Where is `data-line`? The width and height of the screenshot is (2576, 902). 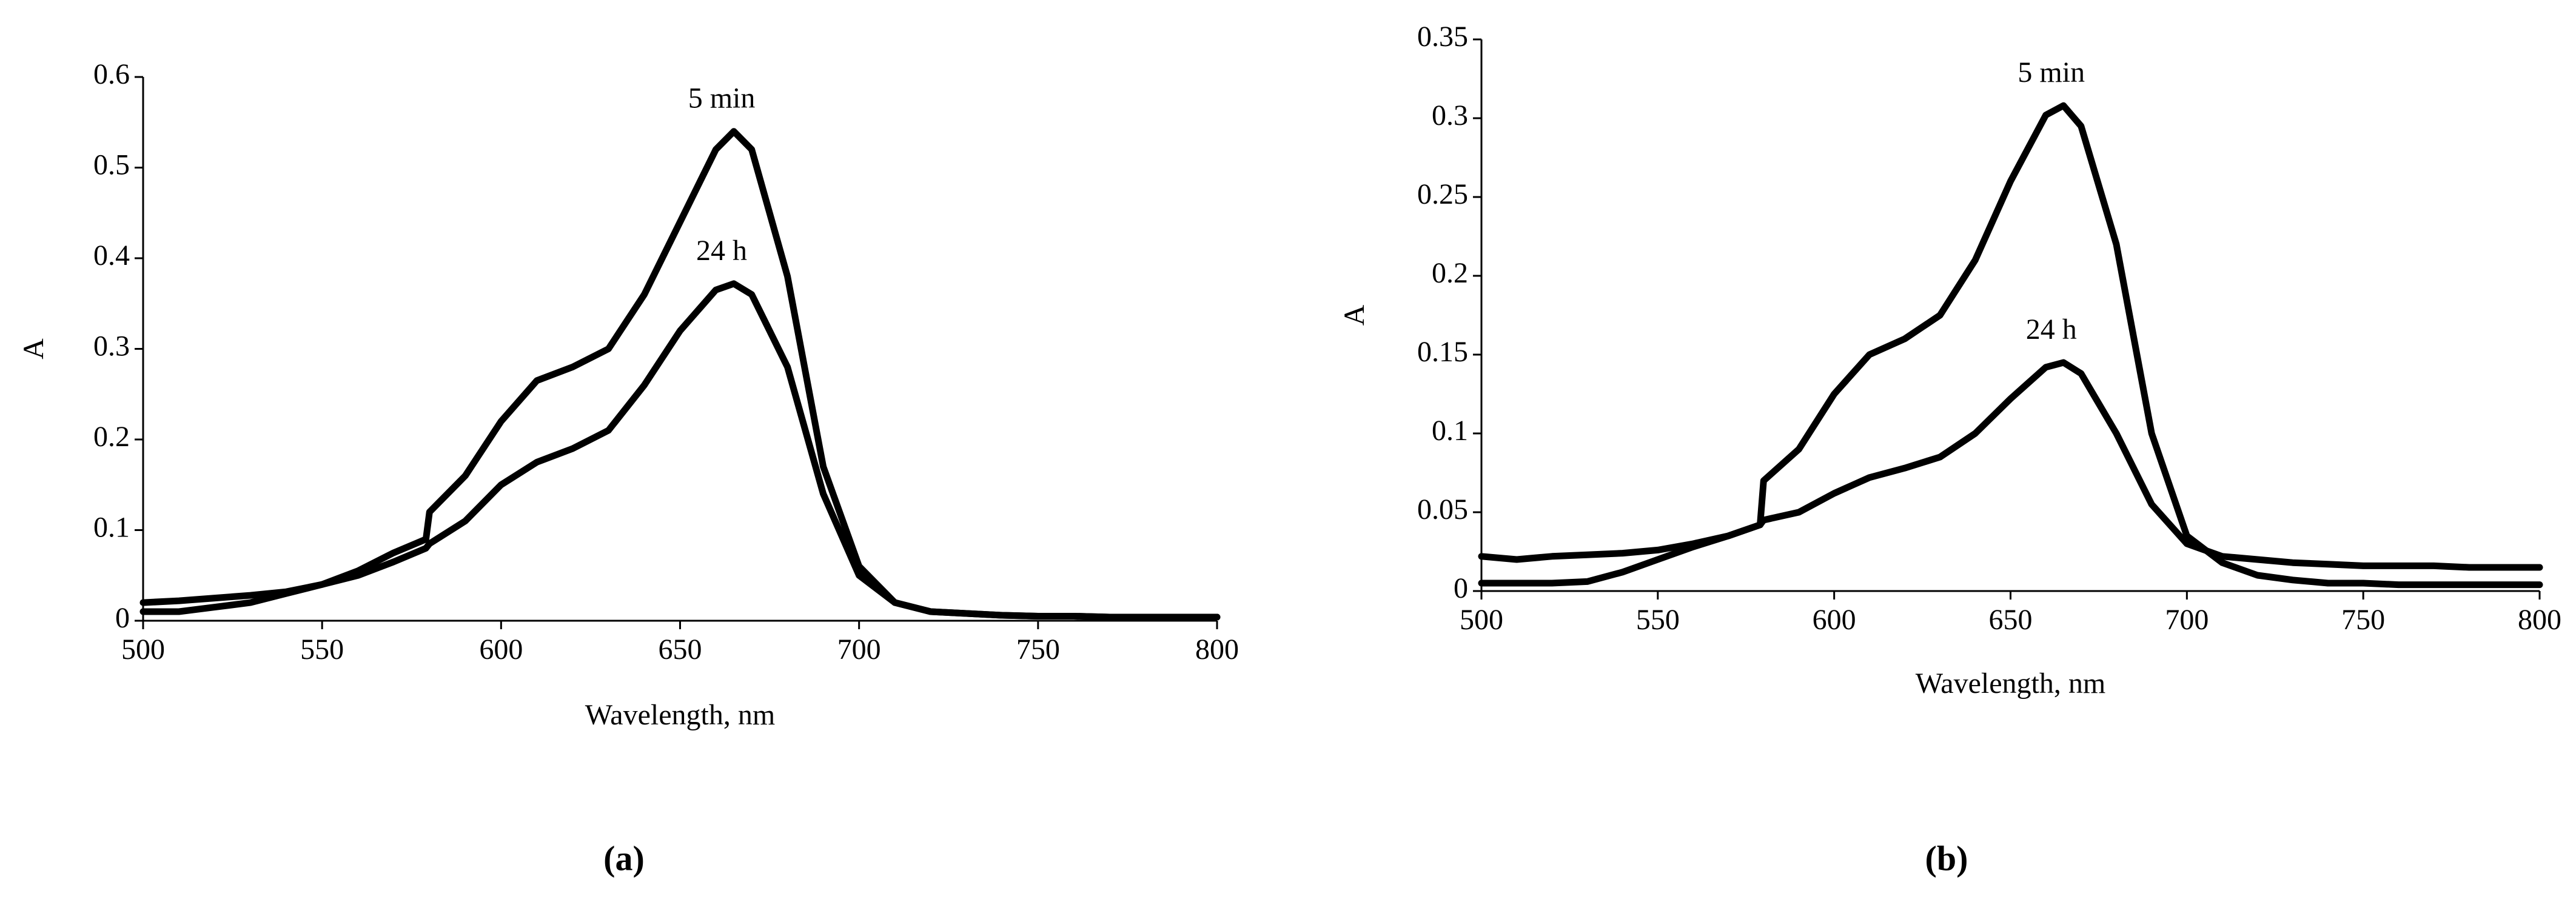 data-line is located at coordinates (2010, 465).